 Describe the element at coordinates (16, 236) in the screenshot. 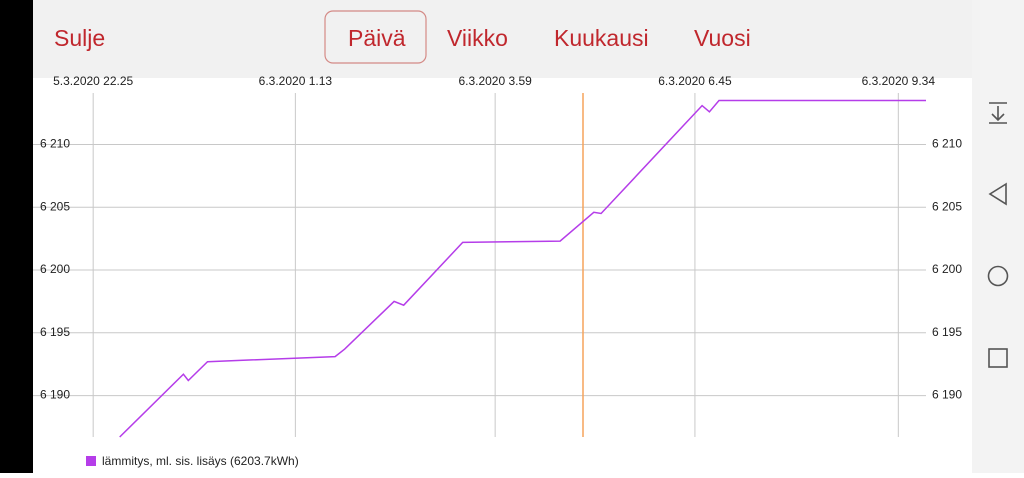

I see `left-edge` at that location.